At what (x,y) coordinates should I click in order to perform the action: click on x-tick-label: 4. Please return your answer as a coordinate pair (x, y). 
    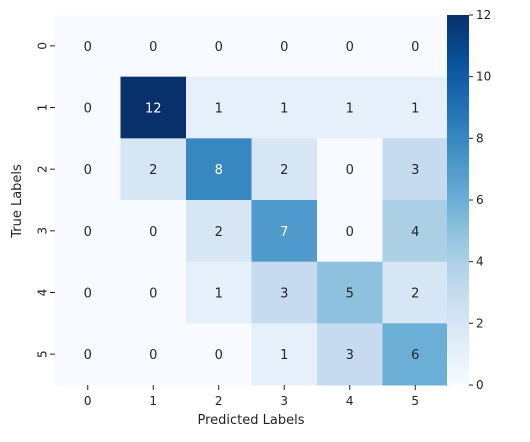
    Looking at the image, I should click on (350, 401).